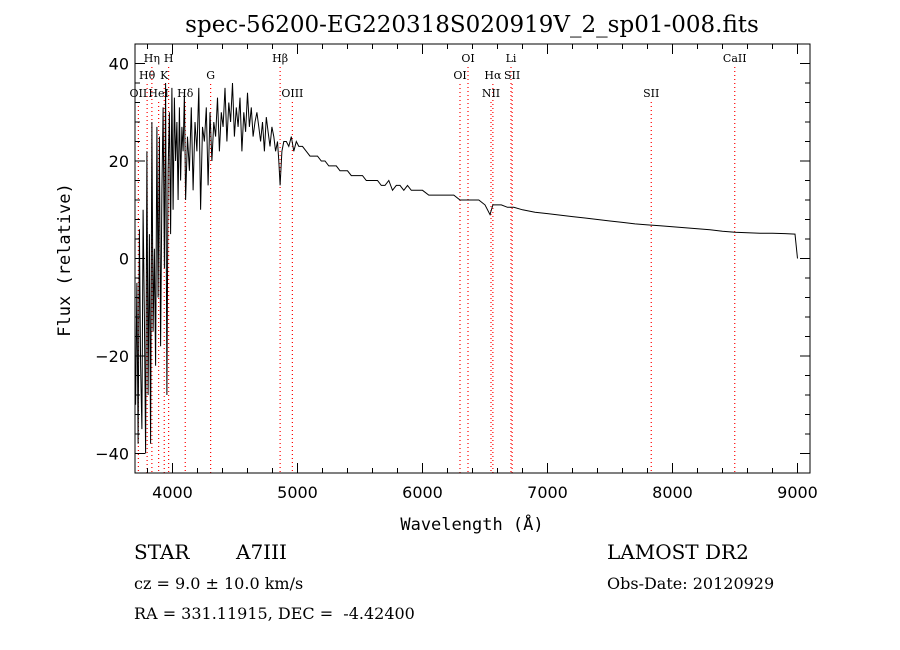 The height and width of the screenshot is (650, 900). I want to click on x-tick-label: 7000, so click(547, 492).